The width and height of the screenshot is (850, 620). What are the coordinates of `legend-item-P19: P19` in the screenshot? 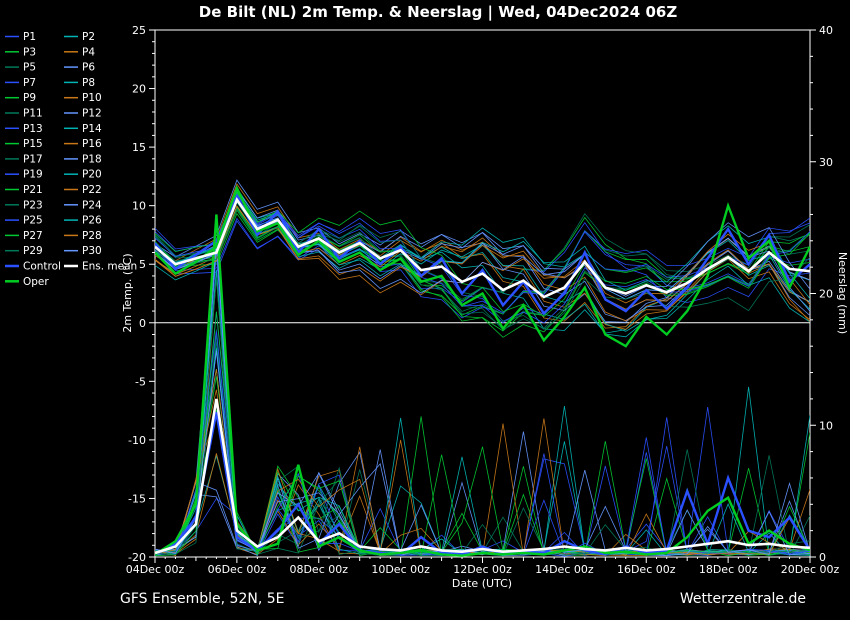 It's located at (24, 175).